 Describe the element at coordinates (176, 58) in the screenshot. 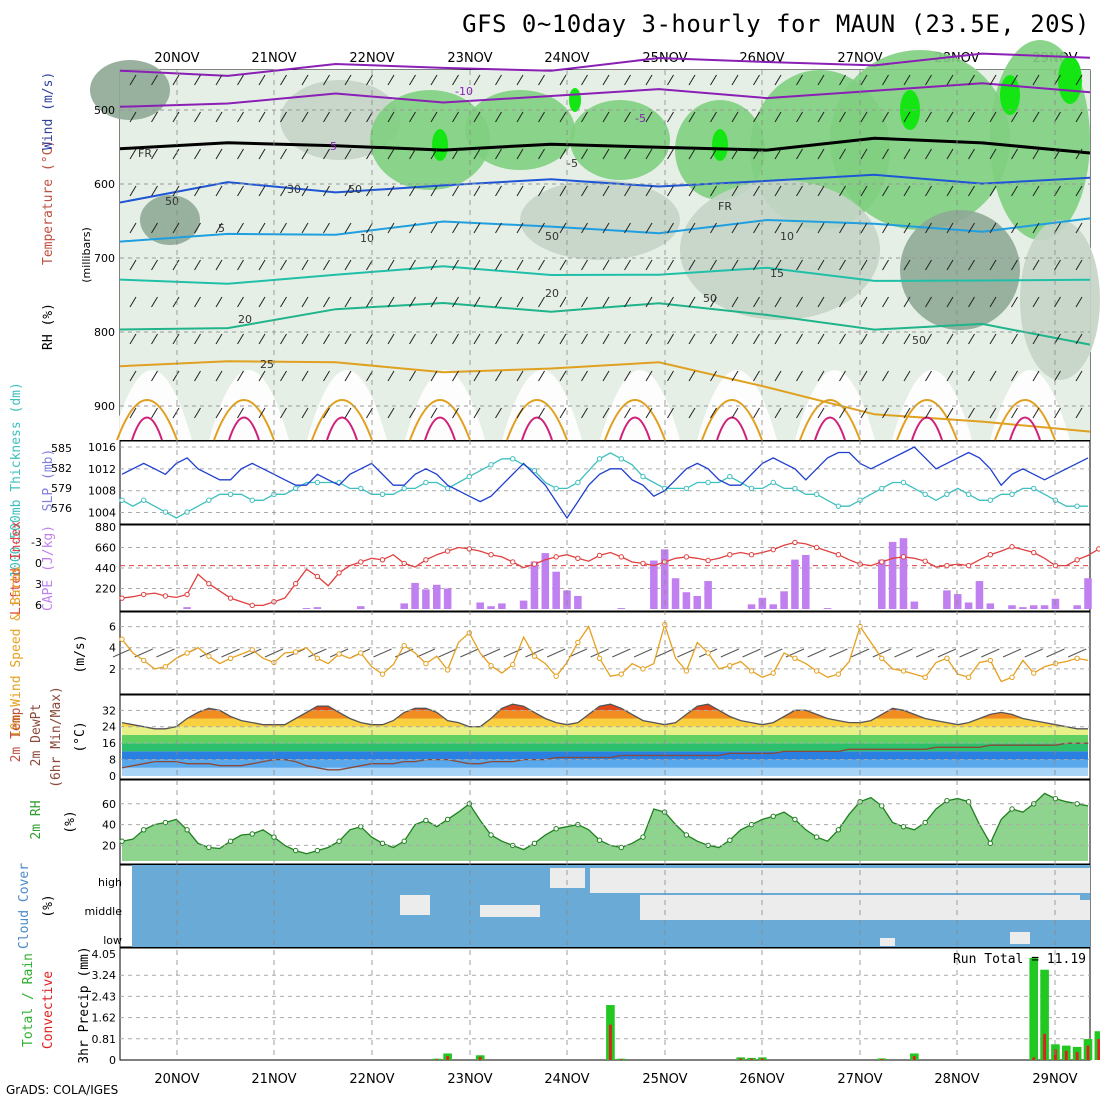

I see `x-tick-top: 20NOV` at that location.